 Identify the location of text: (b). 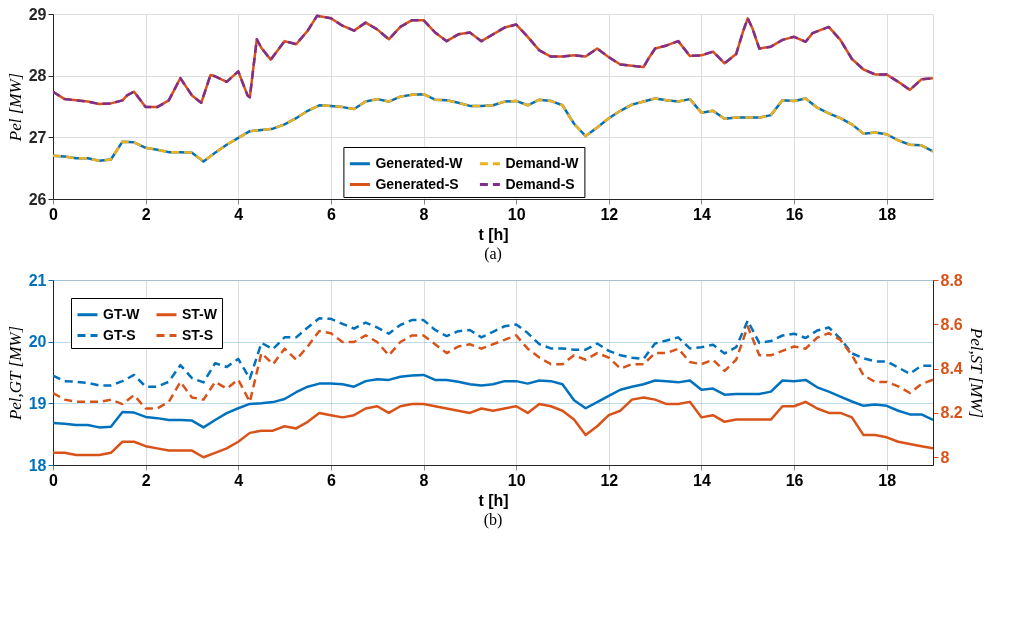
(493, 520).